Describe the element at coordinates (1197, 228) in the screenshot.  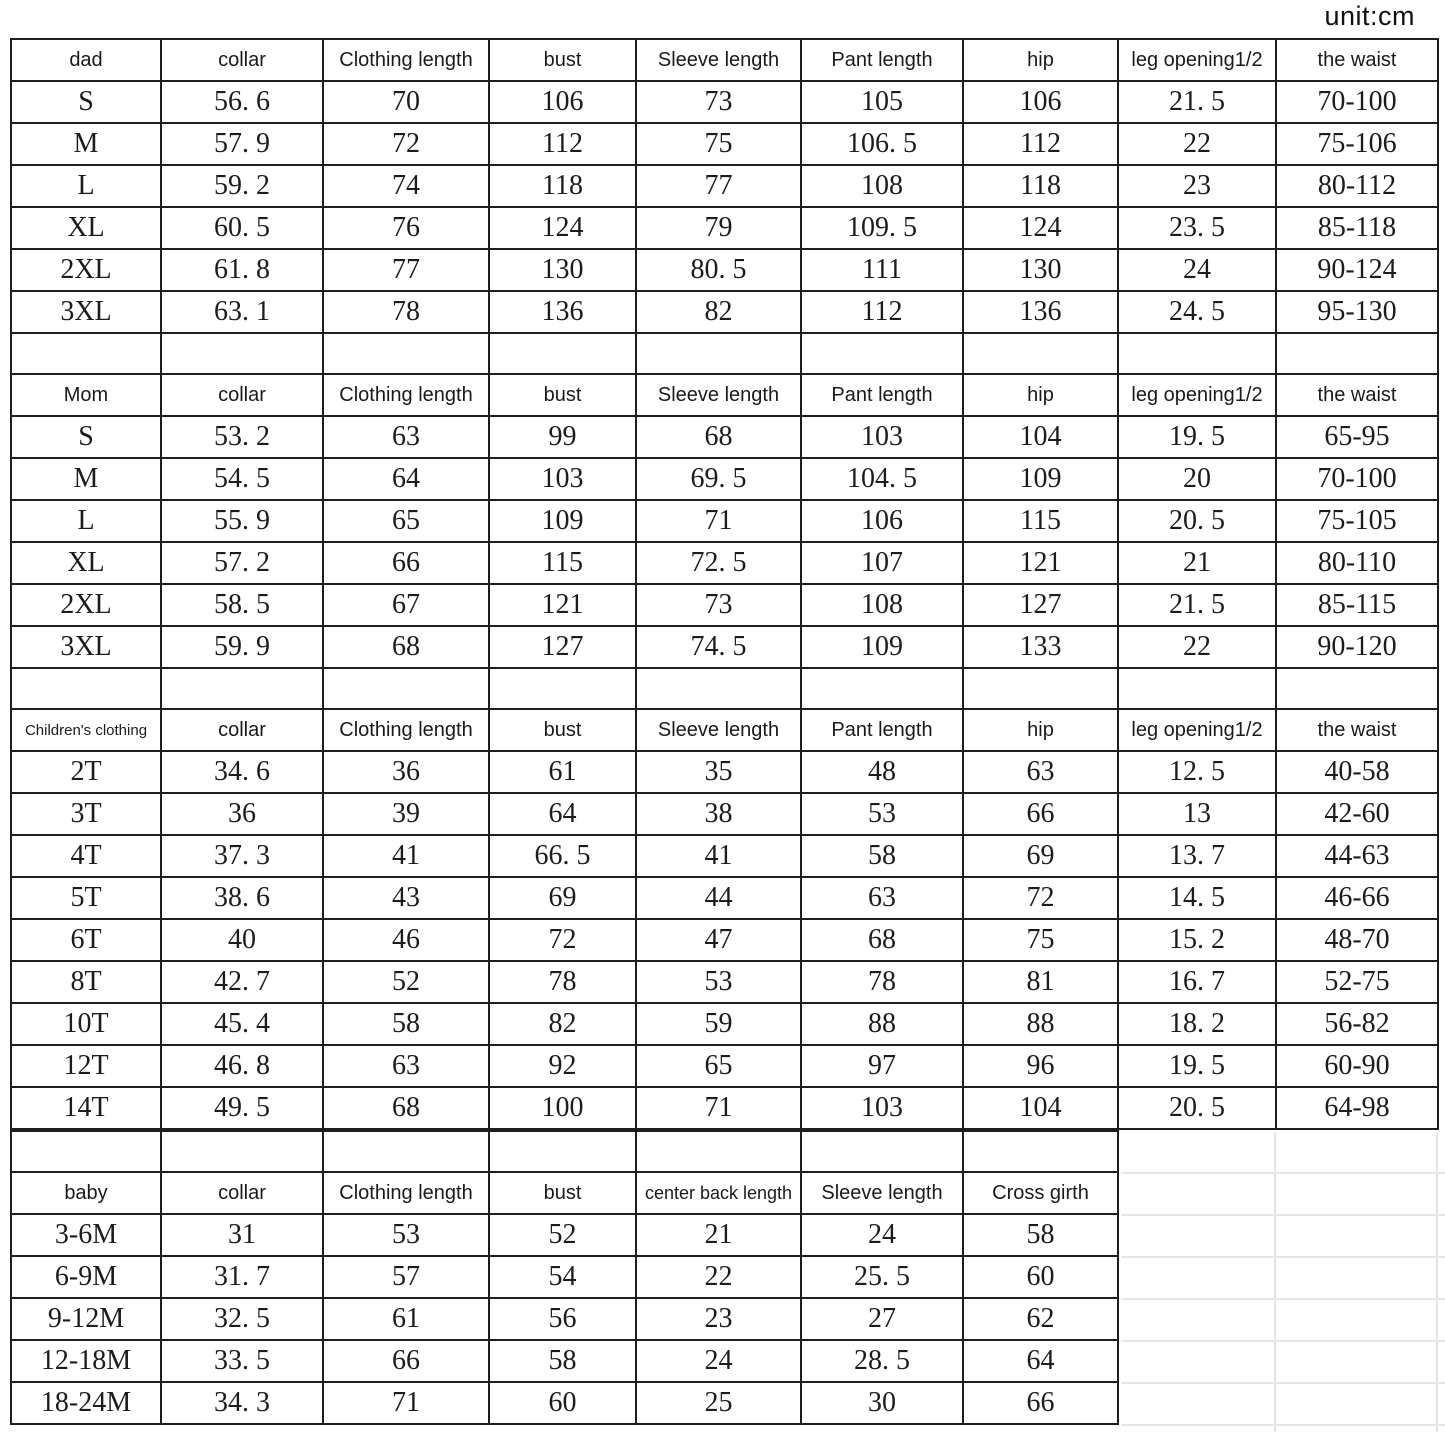
I see `dad-value-cell: 23. 5` at that location.